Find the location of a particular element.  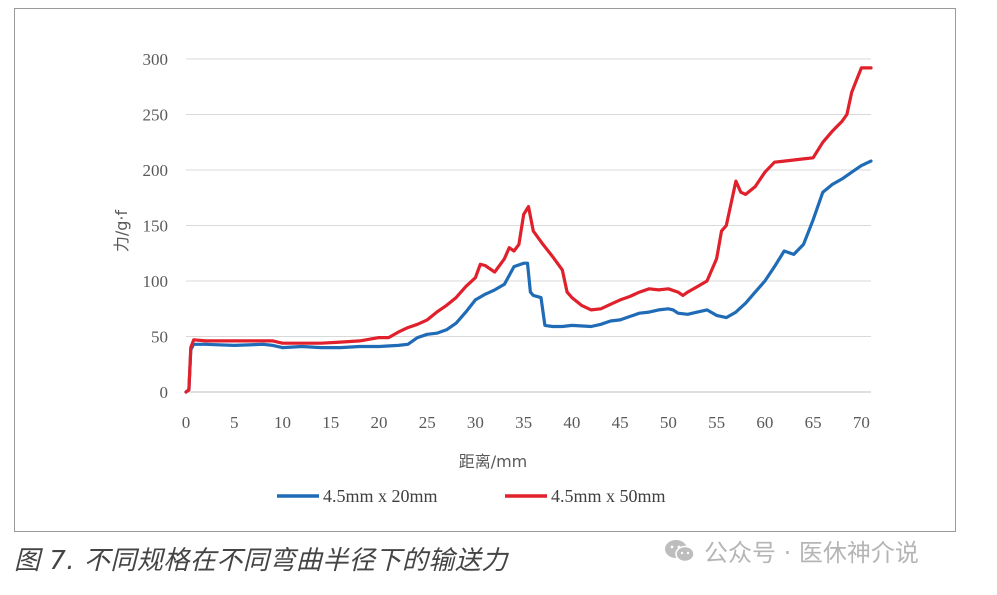

y-tick-label: 300 is located at coordinates (156, 59).